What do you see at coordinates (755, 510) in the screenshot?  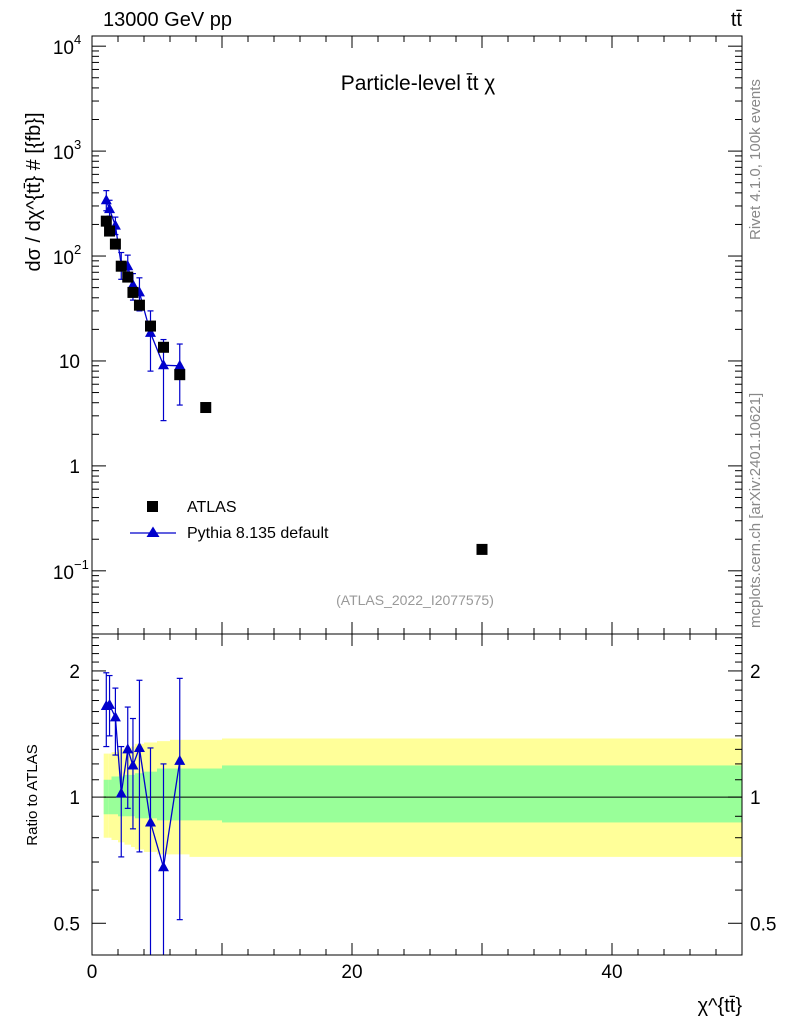 I see `source-label: mcplots.cern.ch [arXiv:2401.10621]` at bounding box center [755, 510].